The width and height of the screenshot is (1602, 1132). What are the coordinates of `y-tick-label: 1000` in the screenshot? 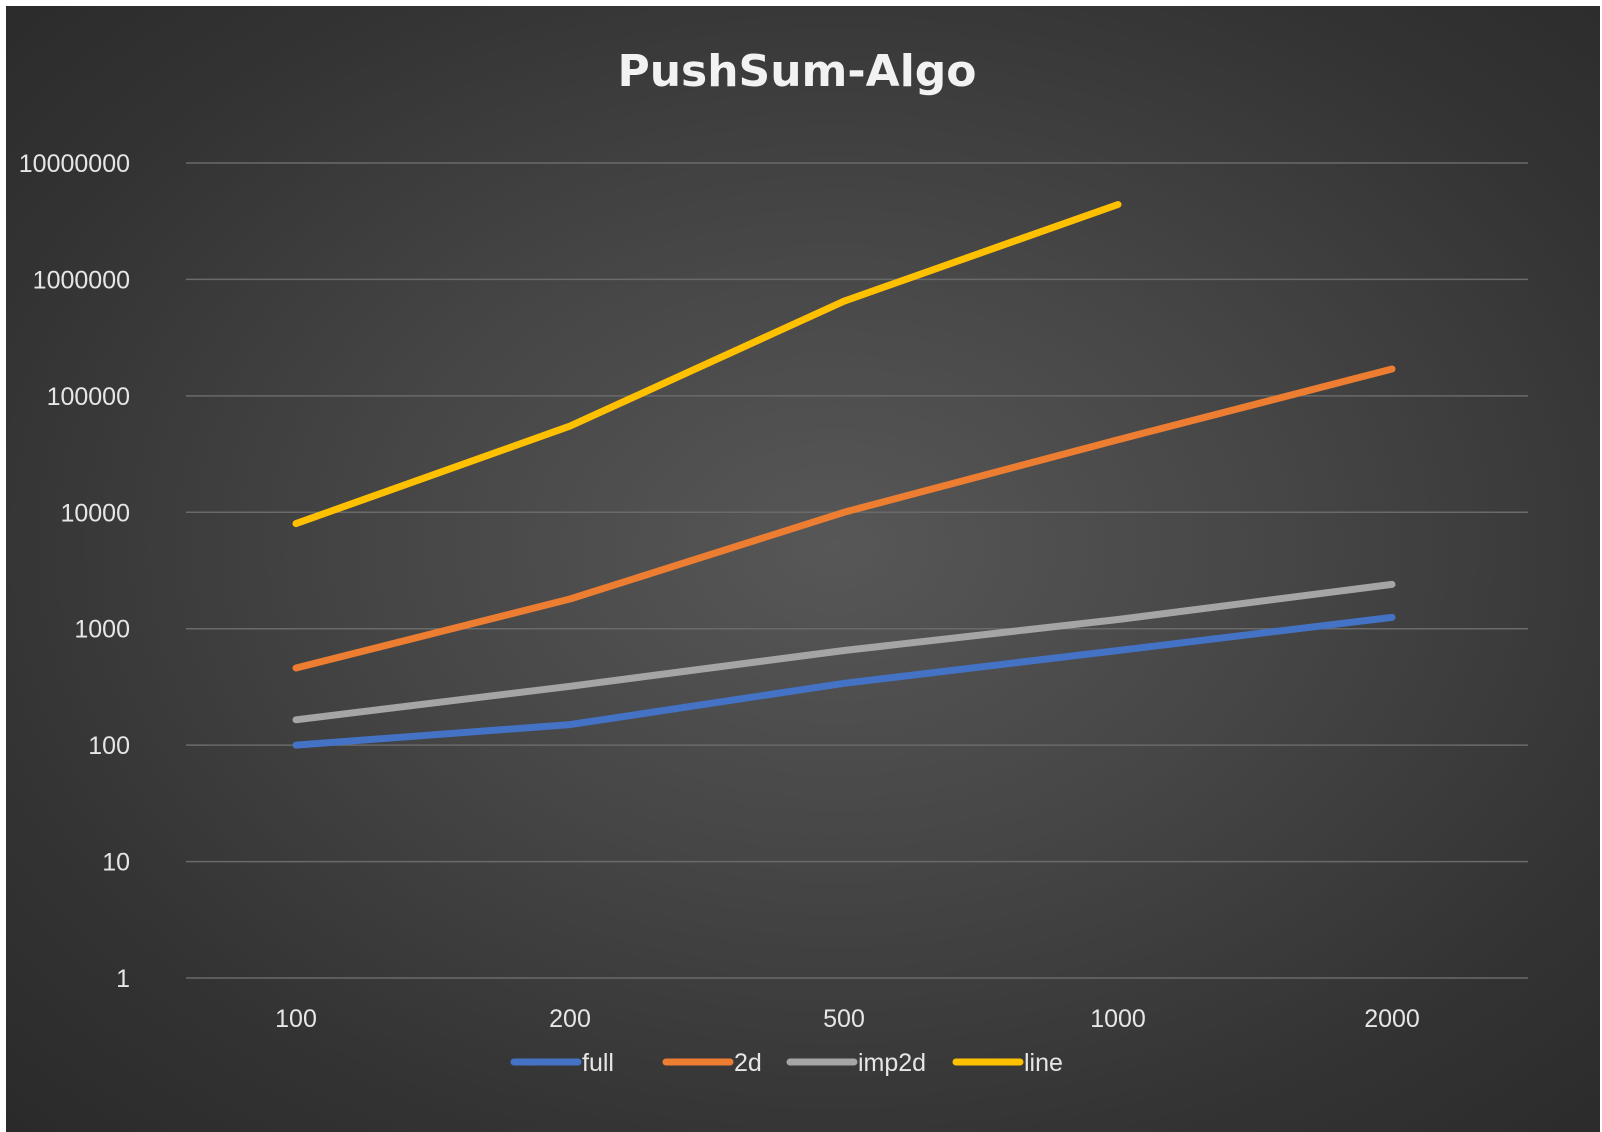 It's located at (102, 630).